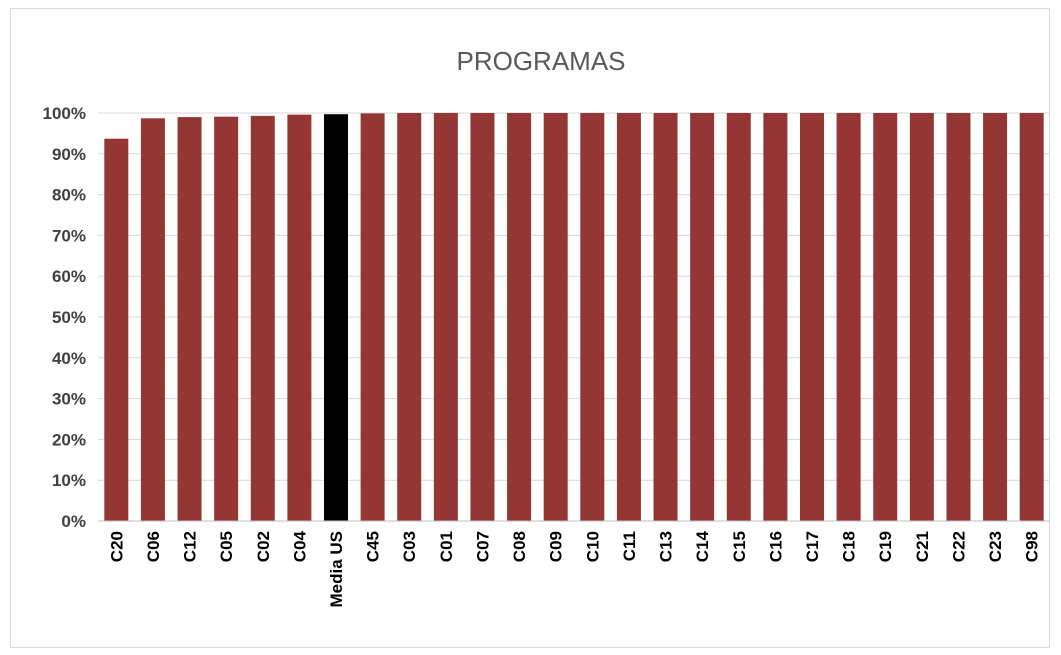  Describe the element at coordinates (519, 546) in the screenshot. I see `x-category-label: C08` at that location.